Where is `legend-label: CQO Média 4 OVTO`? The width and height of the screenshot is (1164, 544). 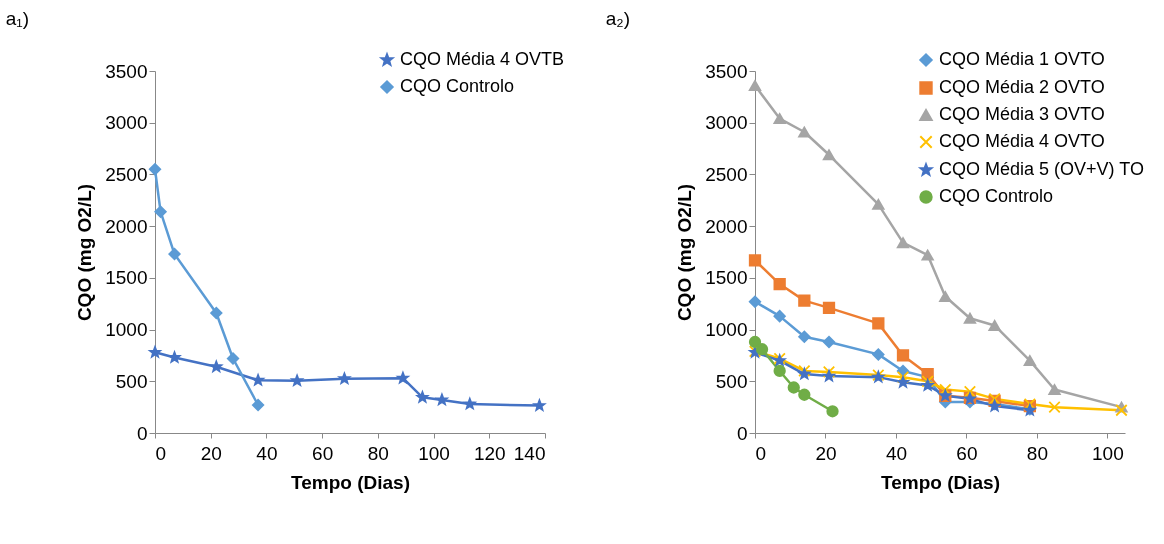 legend-label: CQO Média 4 OVTO is located at coordinates (1022, 141).